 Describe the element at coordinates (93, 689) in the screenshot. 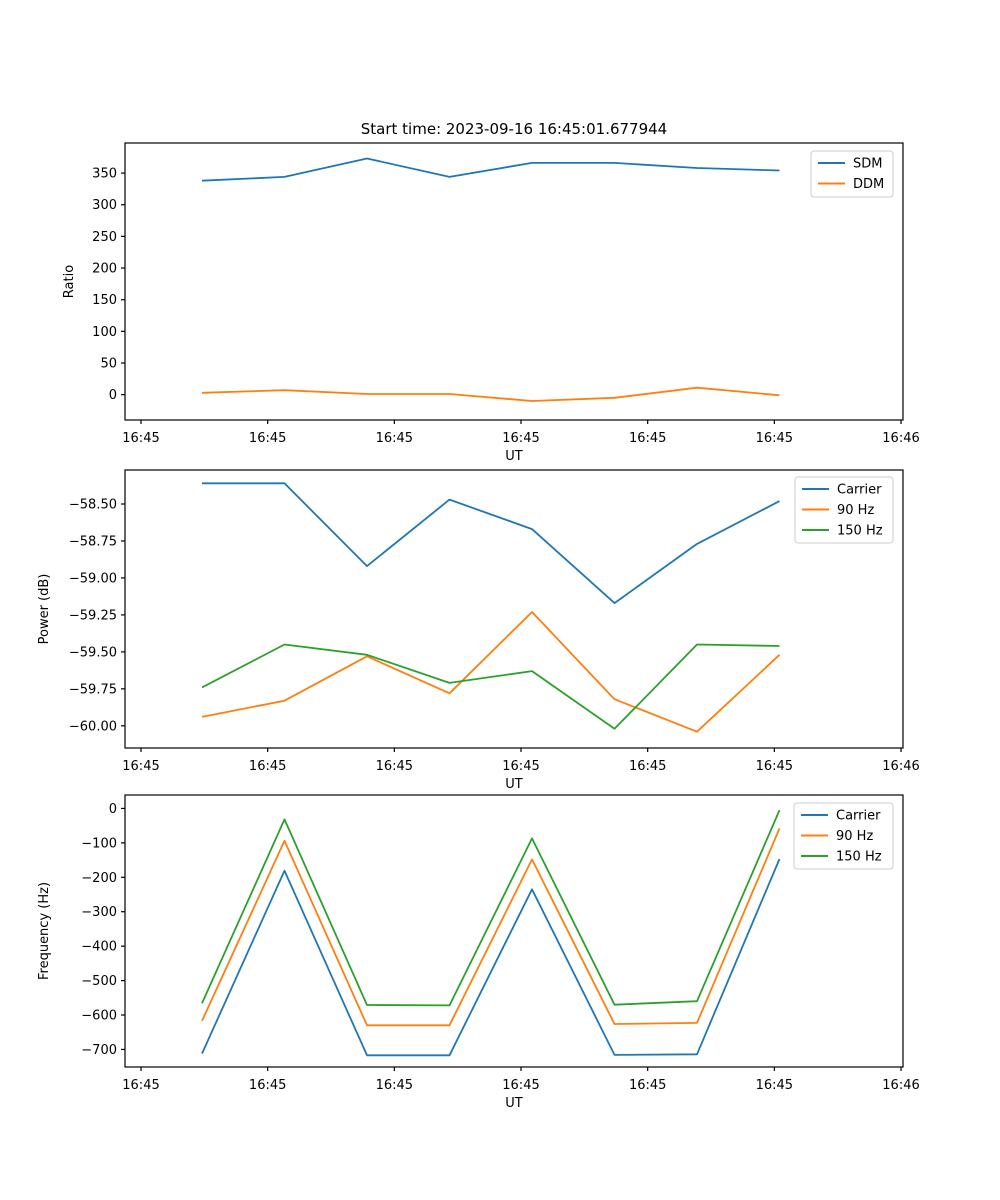

I see `y-tick-label: −59.75` at that location.